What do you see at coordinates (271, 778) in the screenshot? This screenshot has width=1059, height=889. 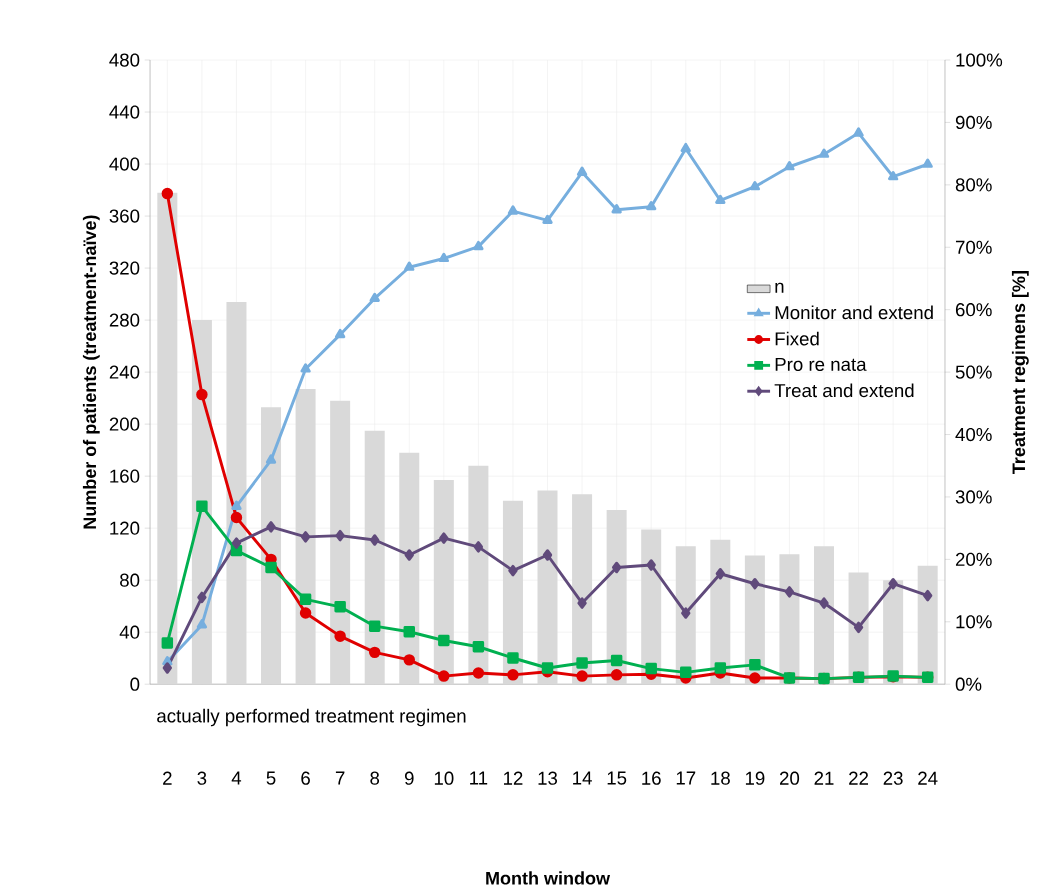 I see `x-tick-label: 5` at bounding box center [271, 778].